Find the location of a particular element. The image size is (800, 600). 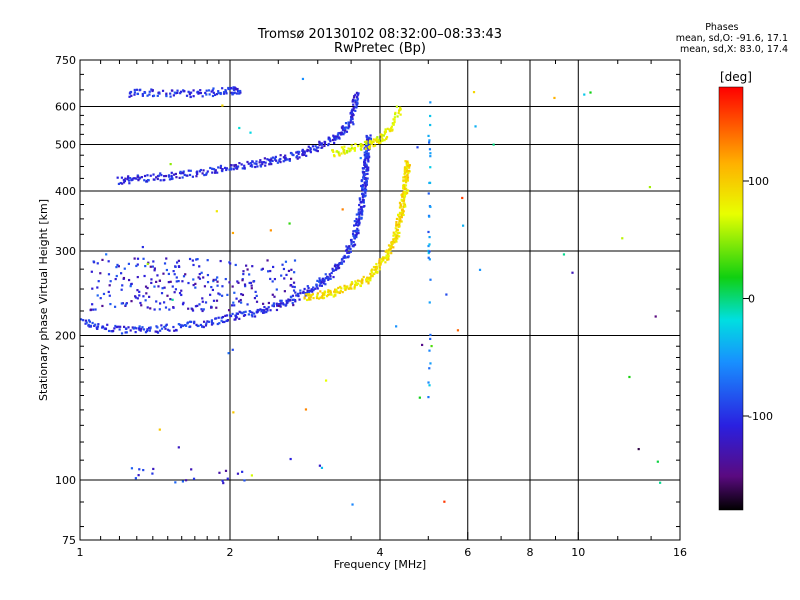

x-tick-label: 10 is located at coordinates (578, 552).